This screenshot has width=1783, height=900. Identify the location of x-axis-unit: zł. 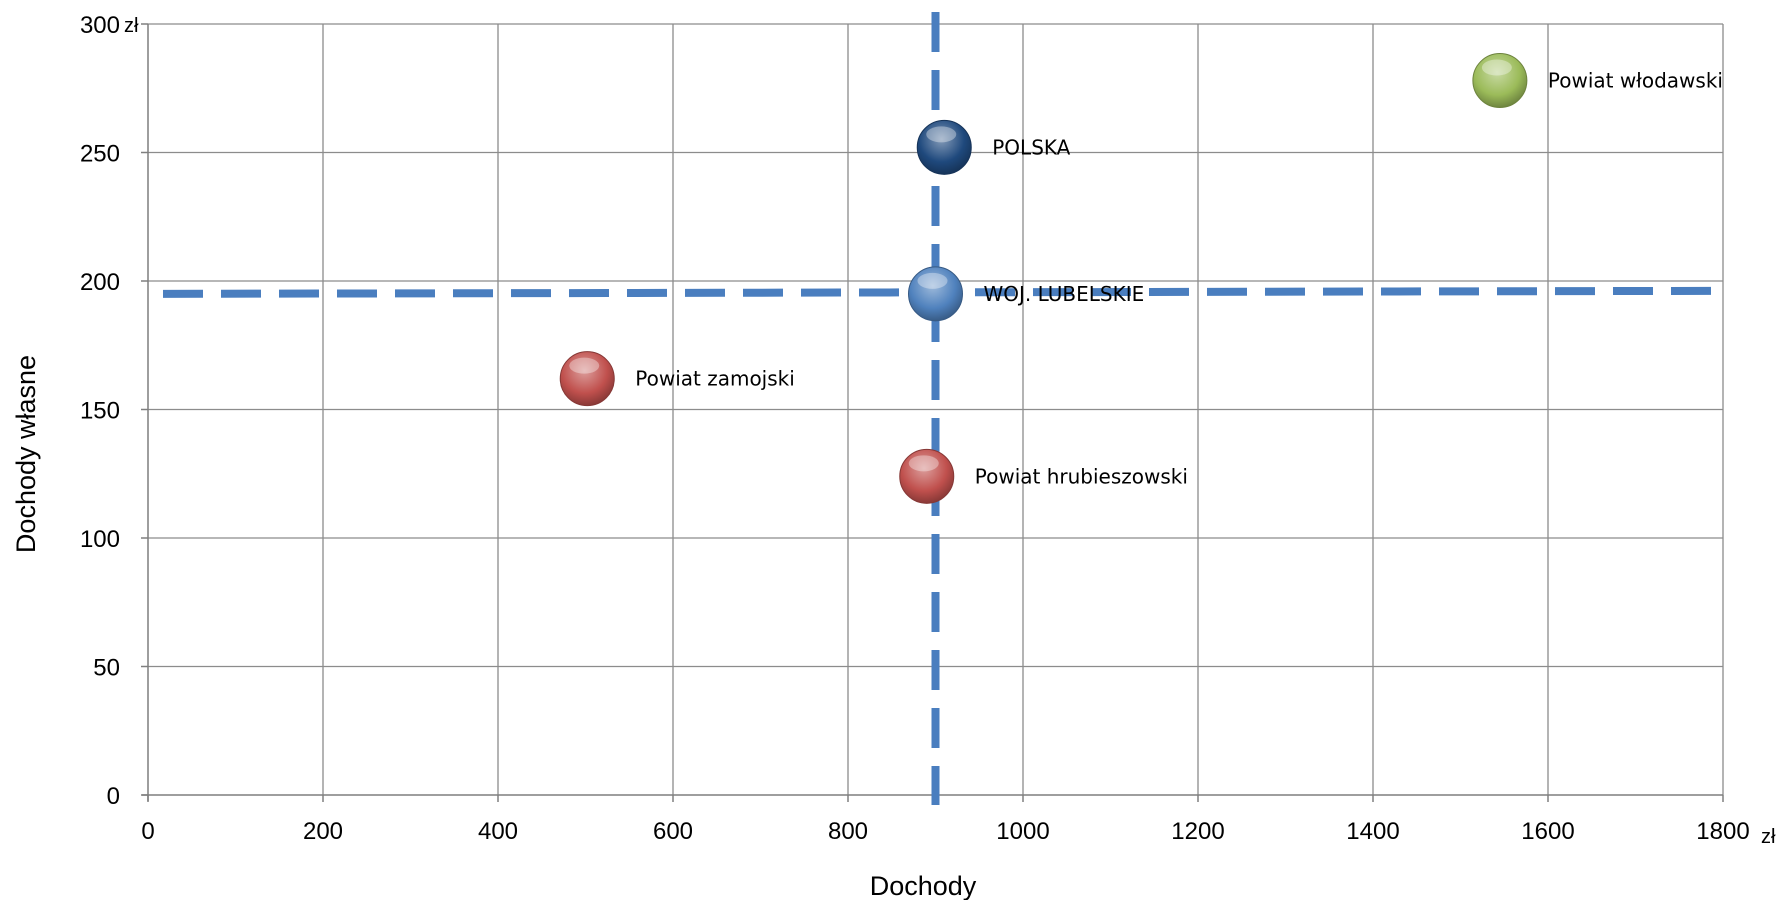
(1768, 837).